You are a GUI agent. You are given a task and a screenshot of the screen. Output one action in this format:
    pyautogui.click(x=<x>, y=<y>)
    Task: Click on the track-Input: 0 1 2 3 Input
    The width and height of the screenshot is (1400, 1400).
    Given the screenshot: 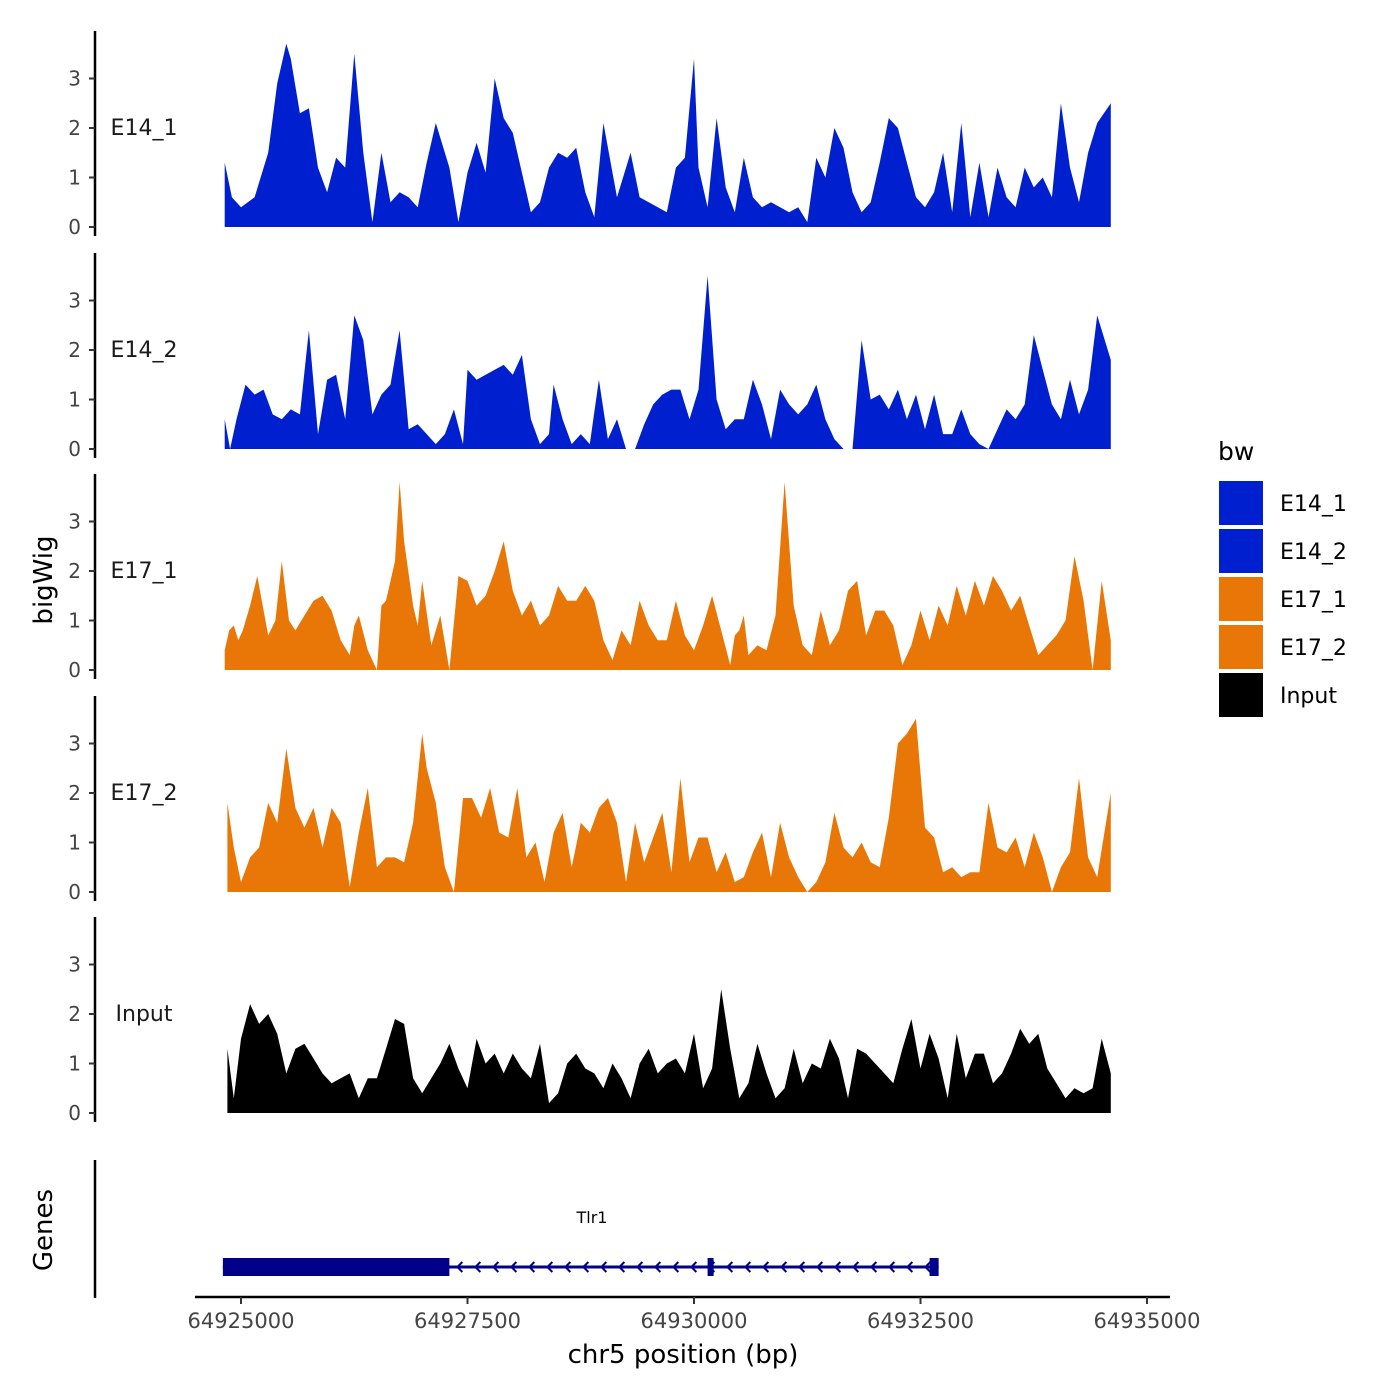 What is the action you would take?
    pyautogui.click(x=589, y=1021)
    